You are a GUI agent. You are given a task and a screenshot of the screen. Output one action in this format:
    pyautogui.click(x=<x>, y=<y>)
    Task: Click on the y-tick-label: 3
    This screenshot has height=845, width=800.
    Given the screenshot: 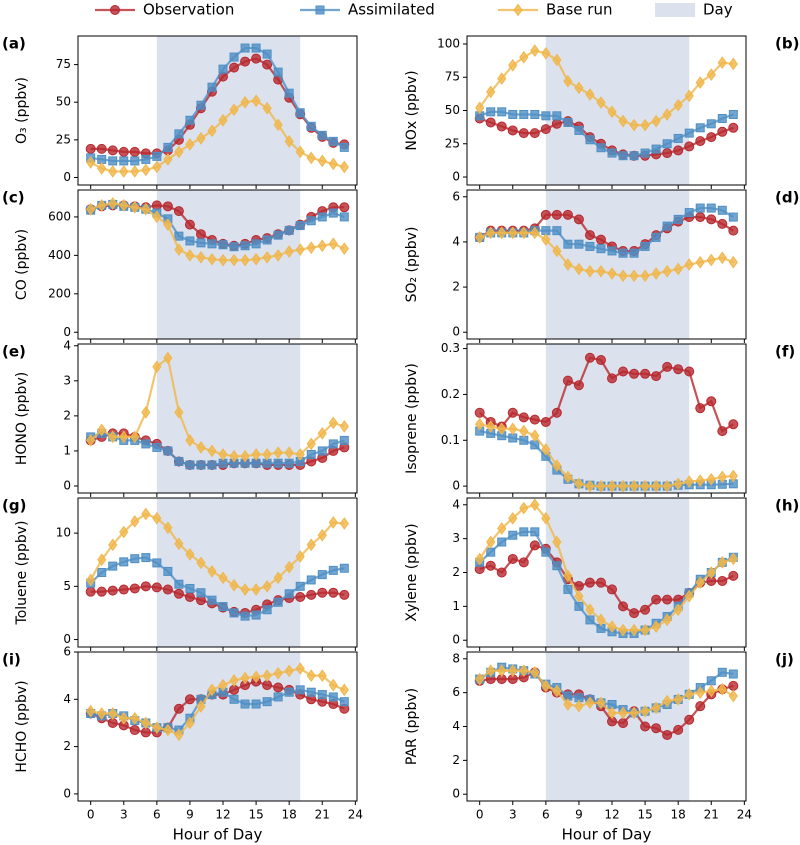 What is the action you would take?
    pyautogui.click(x=456, y=538)
    